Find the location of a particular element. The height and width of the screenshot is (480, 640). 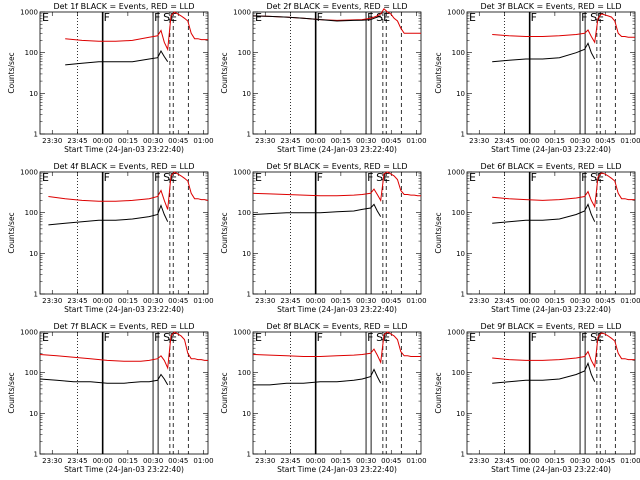

y-axis-label: Counts/sec is located at coordinates (224, 232).